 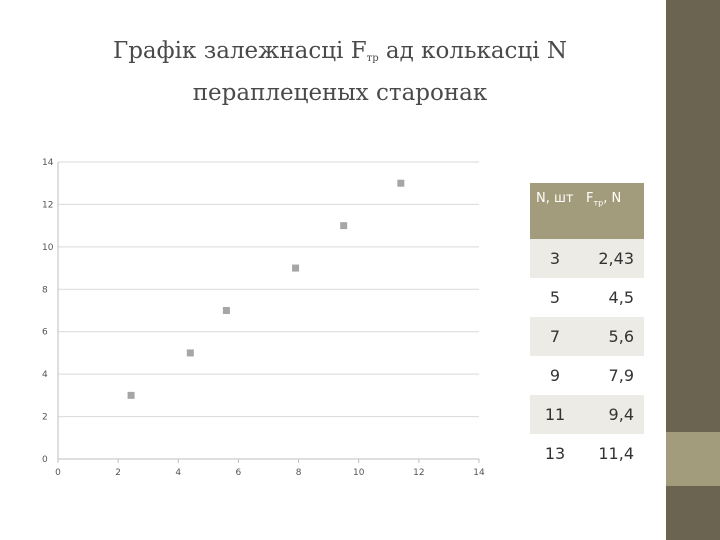 What do you see at coordinates (418, 473) in the screenshot?
I see `x-tick-label: 12` at bounding box center [418, 473].